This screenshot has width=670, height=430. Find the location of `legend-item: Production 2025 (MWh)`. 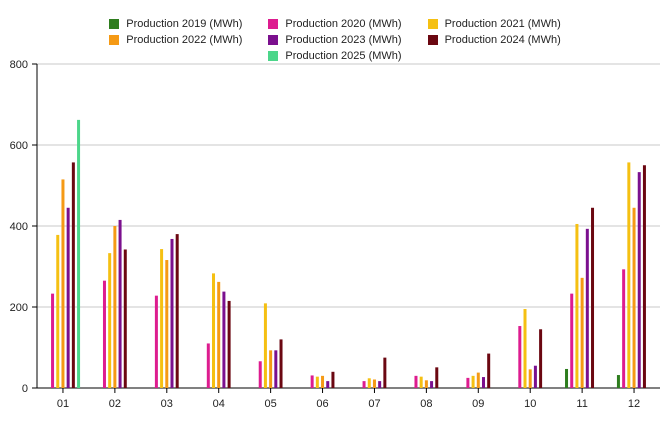

legend-item: Production 2025 (MWh) is located at coordinates (335, 56).